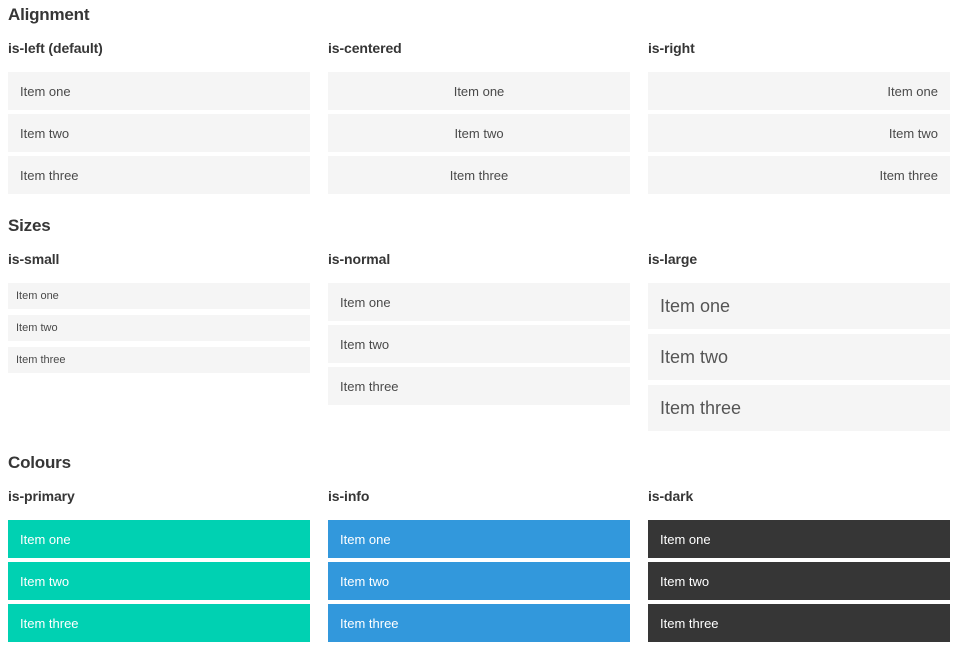 The height and width of the screenshot is (654, 960). I want to click on column-is-normal: is-normal Item one Item two Item three, so click(479, 330).